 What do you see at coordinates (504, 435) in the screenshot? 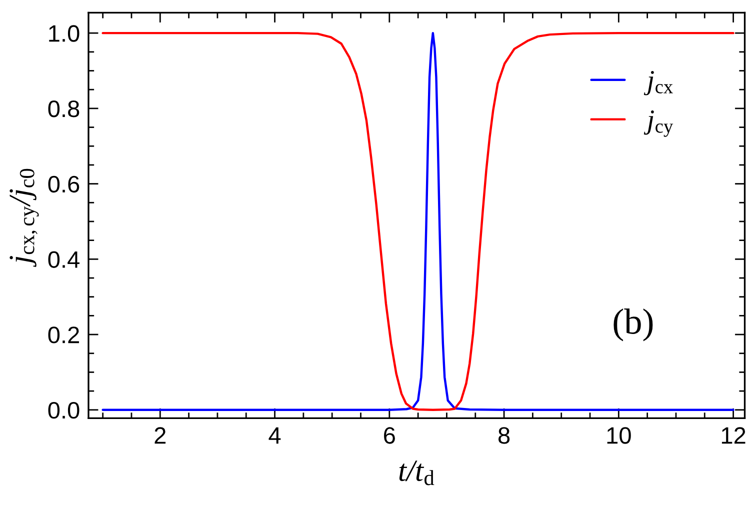
I see `x-tick-label: 8` at bounding box center [504, 435].